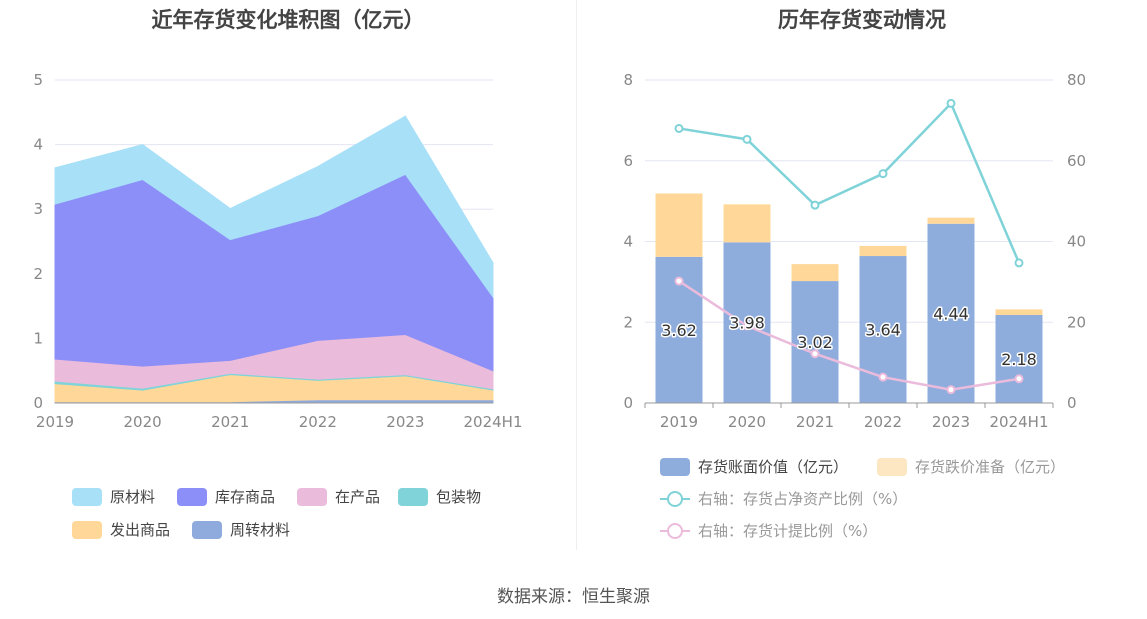  What do you see at coordinates (990, 467) in the screenshot?
I see `legend-label: 存货跌价准备（亿元）` at bounding box center [990, 467].